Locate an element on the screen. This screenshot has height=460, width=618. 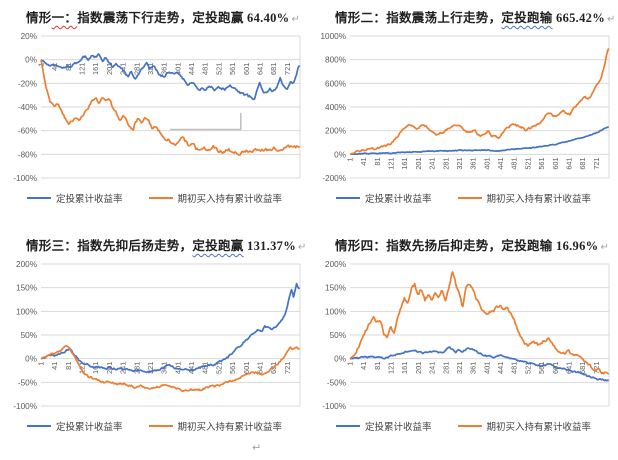
x-axis-tick-label: 121 is located at coordinates (391, 368).